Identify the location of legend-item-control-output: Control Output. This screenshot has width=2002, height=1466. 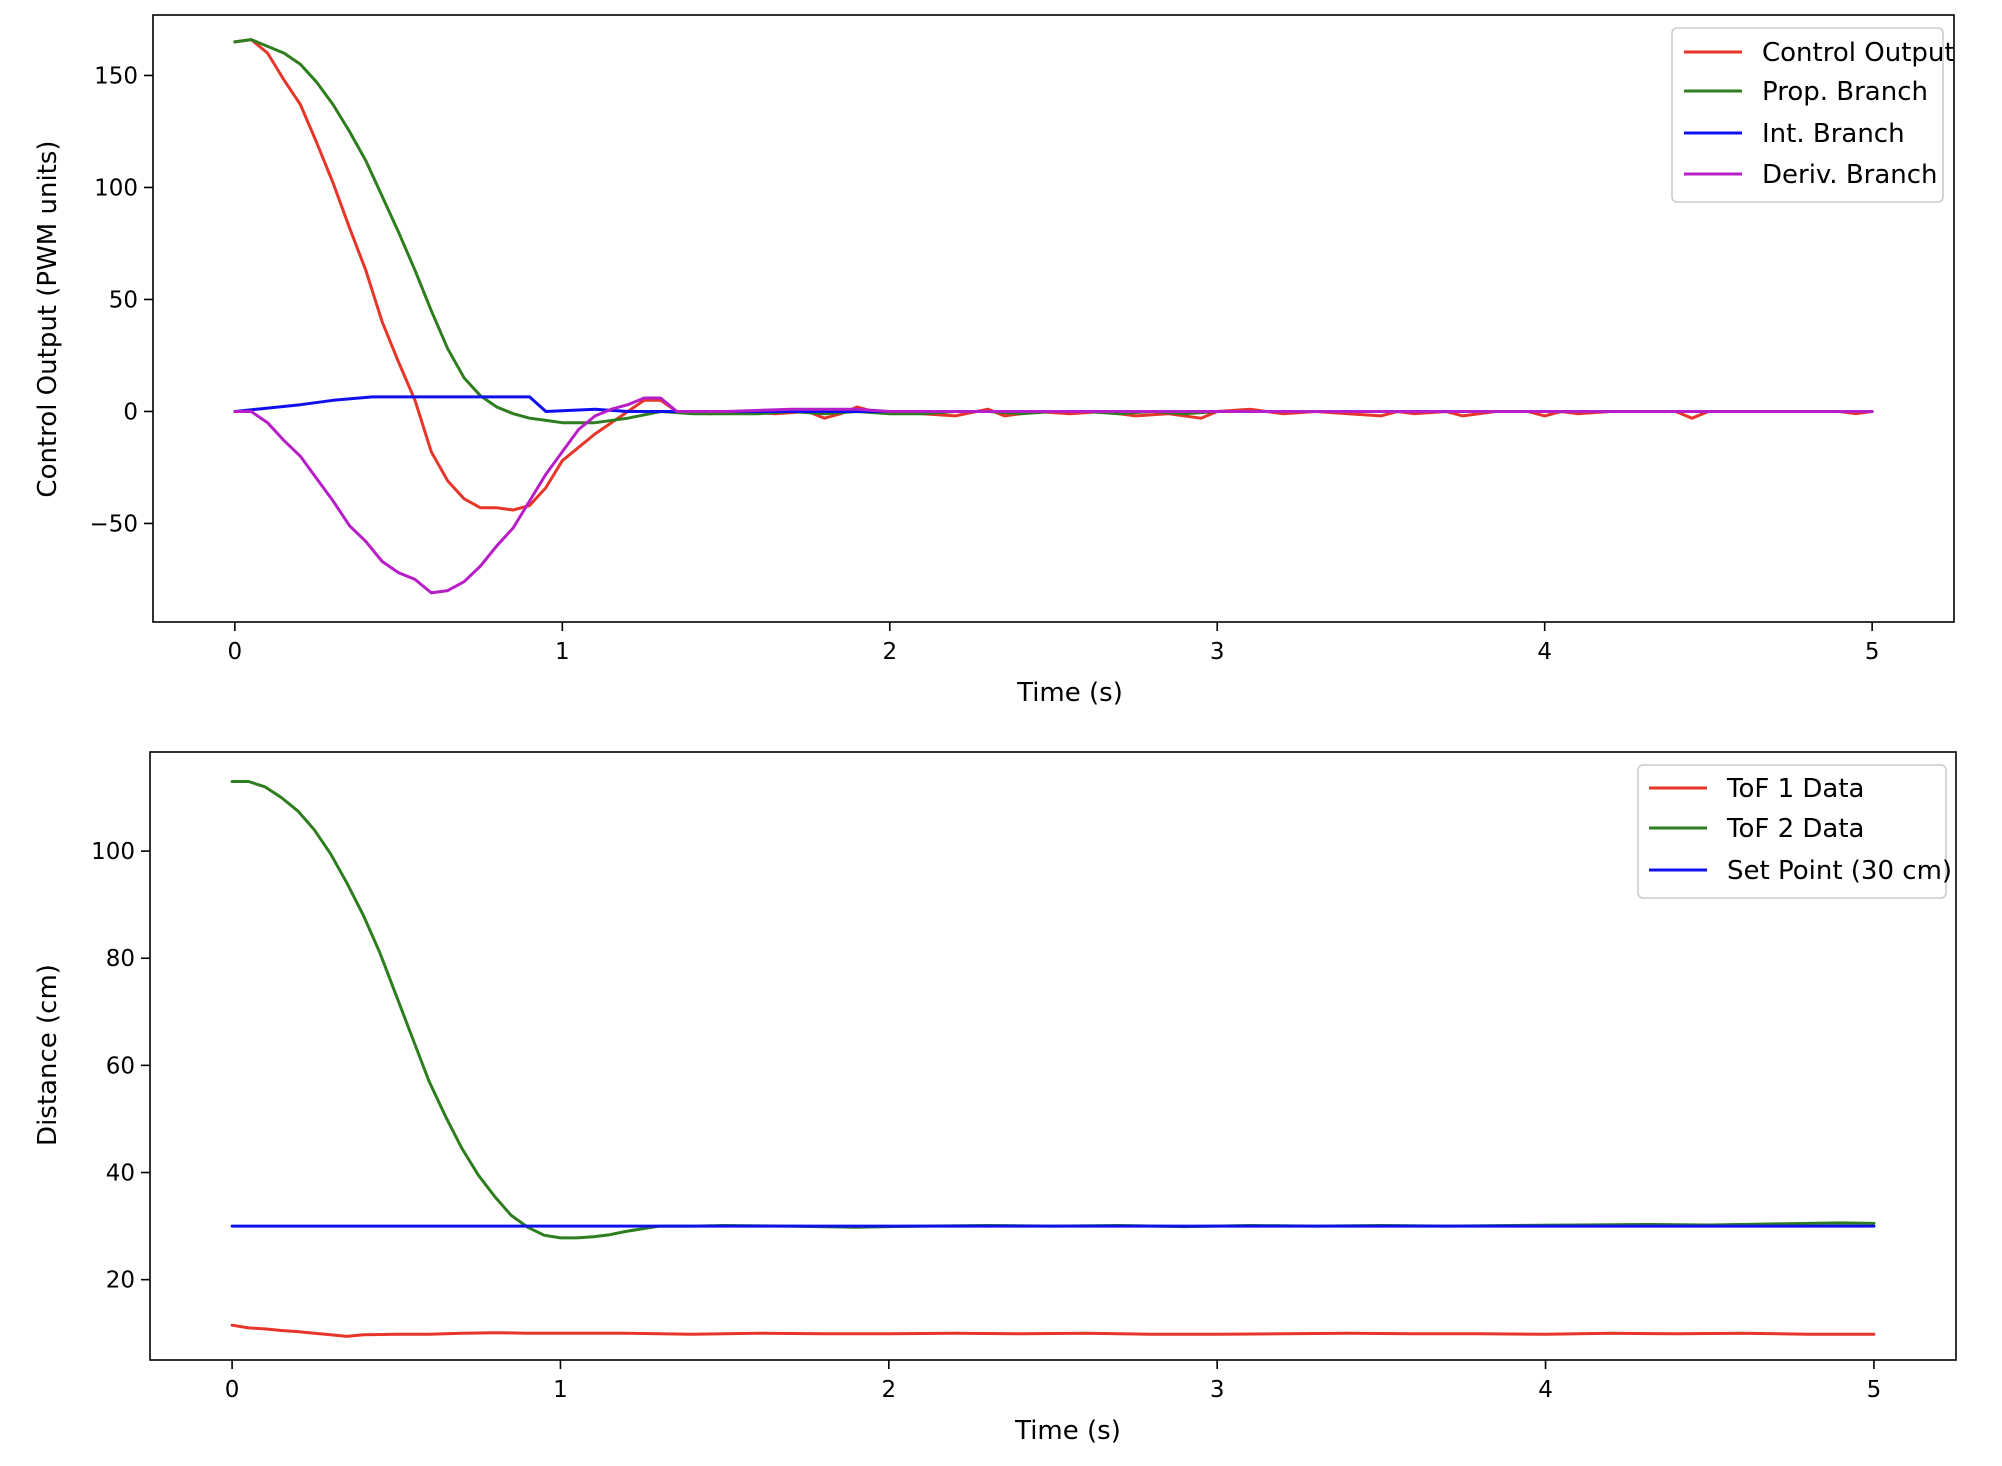
(1819, 53).